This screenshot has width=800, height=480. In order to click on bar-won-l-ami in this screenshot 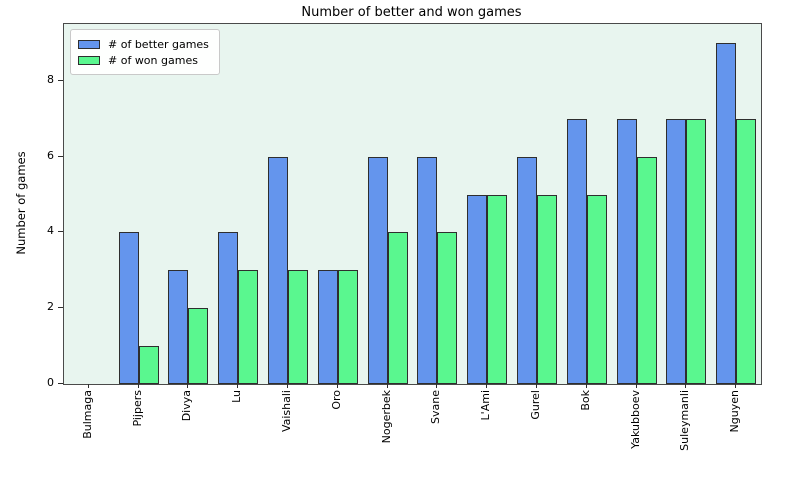, I will do `click(497, 289)`.